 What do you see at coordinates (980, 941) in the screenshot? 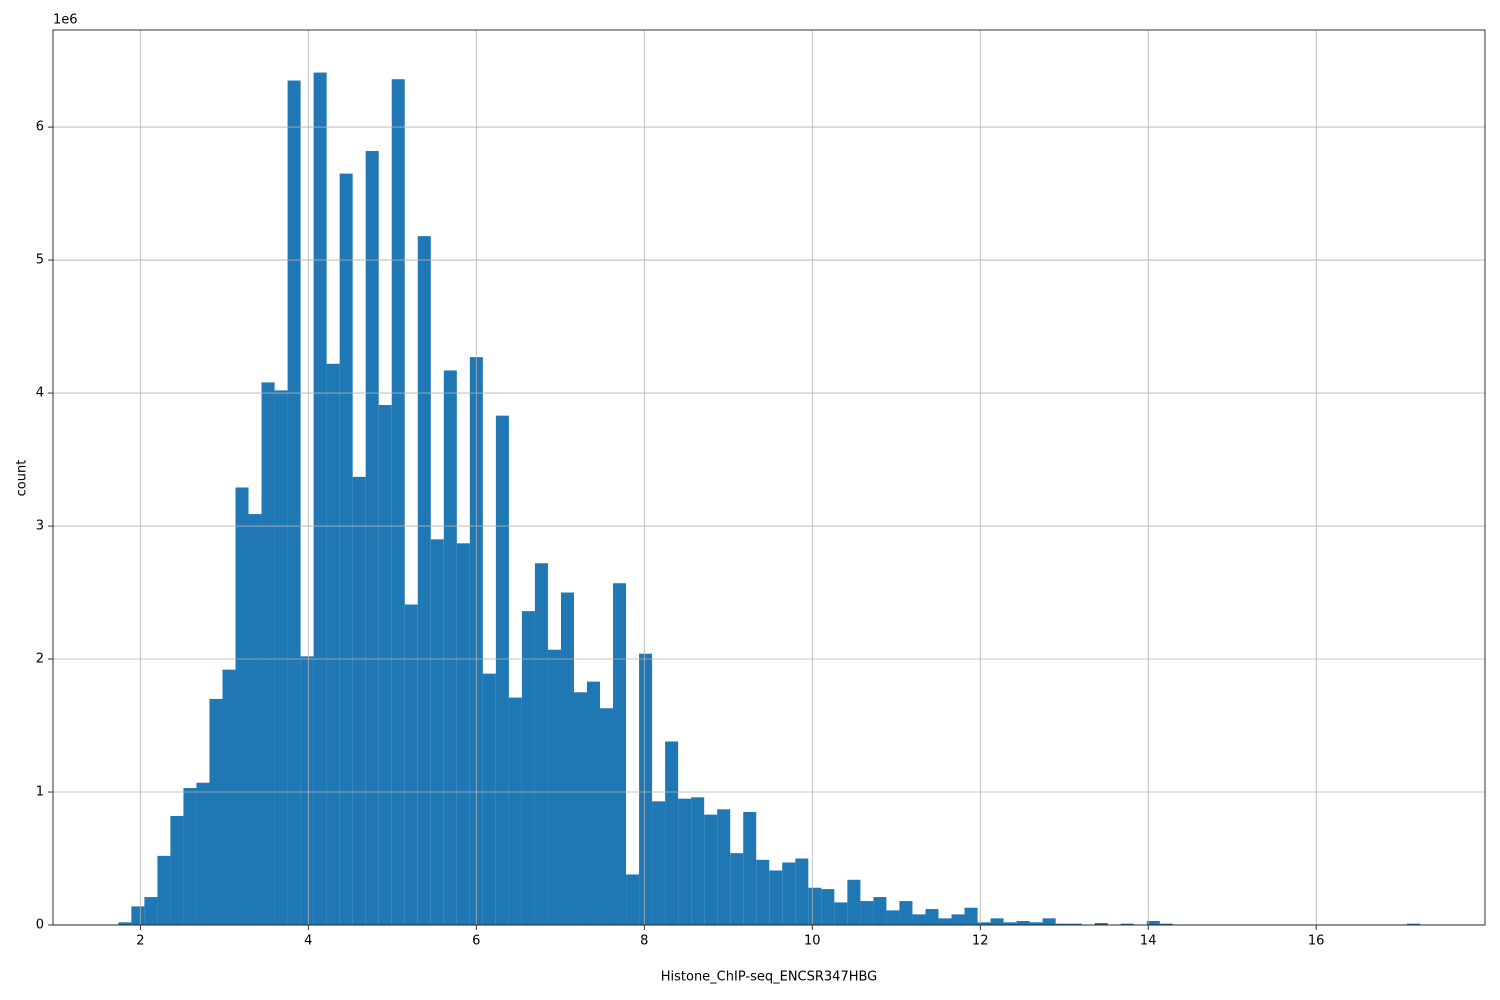
I see `x-tick-label: 12` at bounding box center [980, 941].